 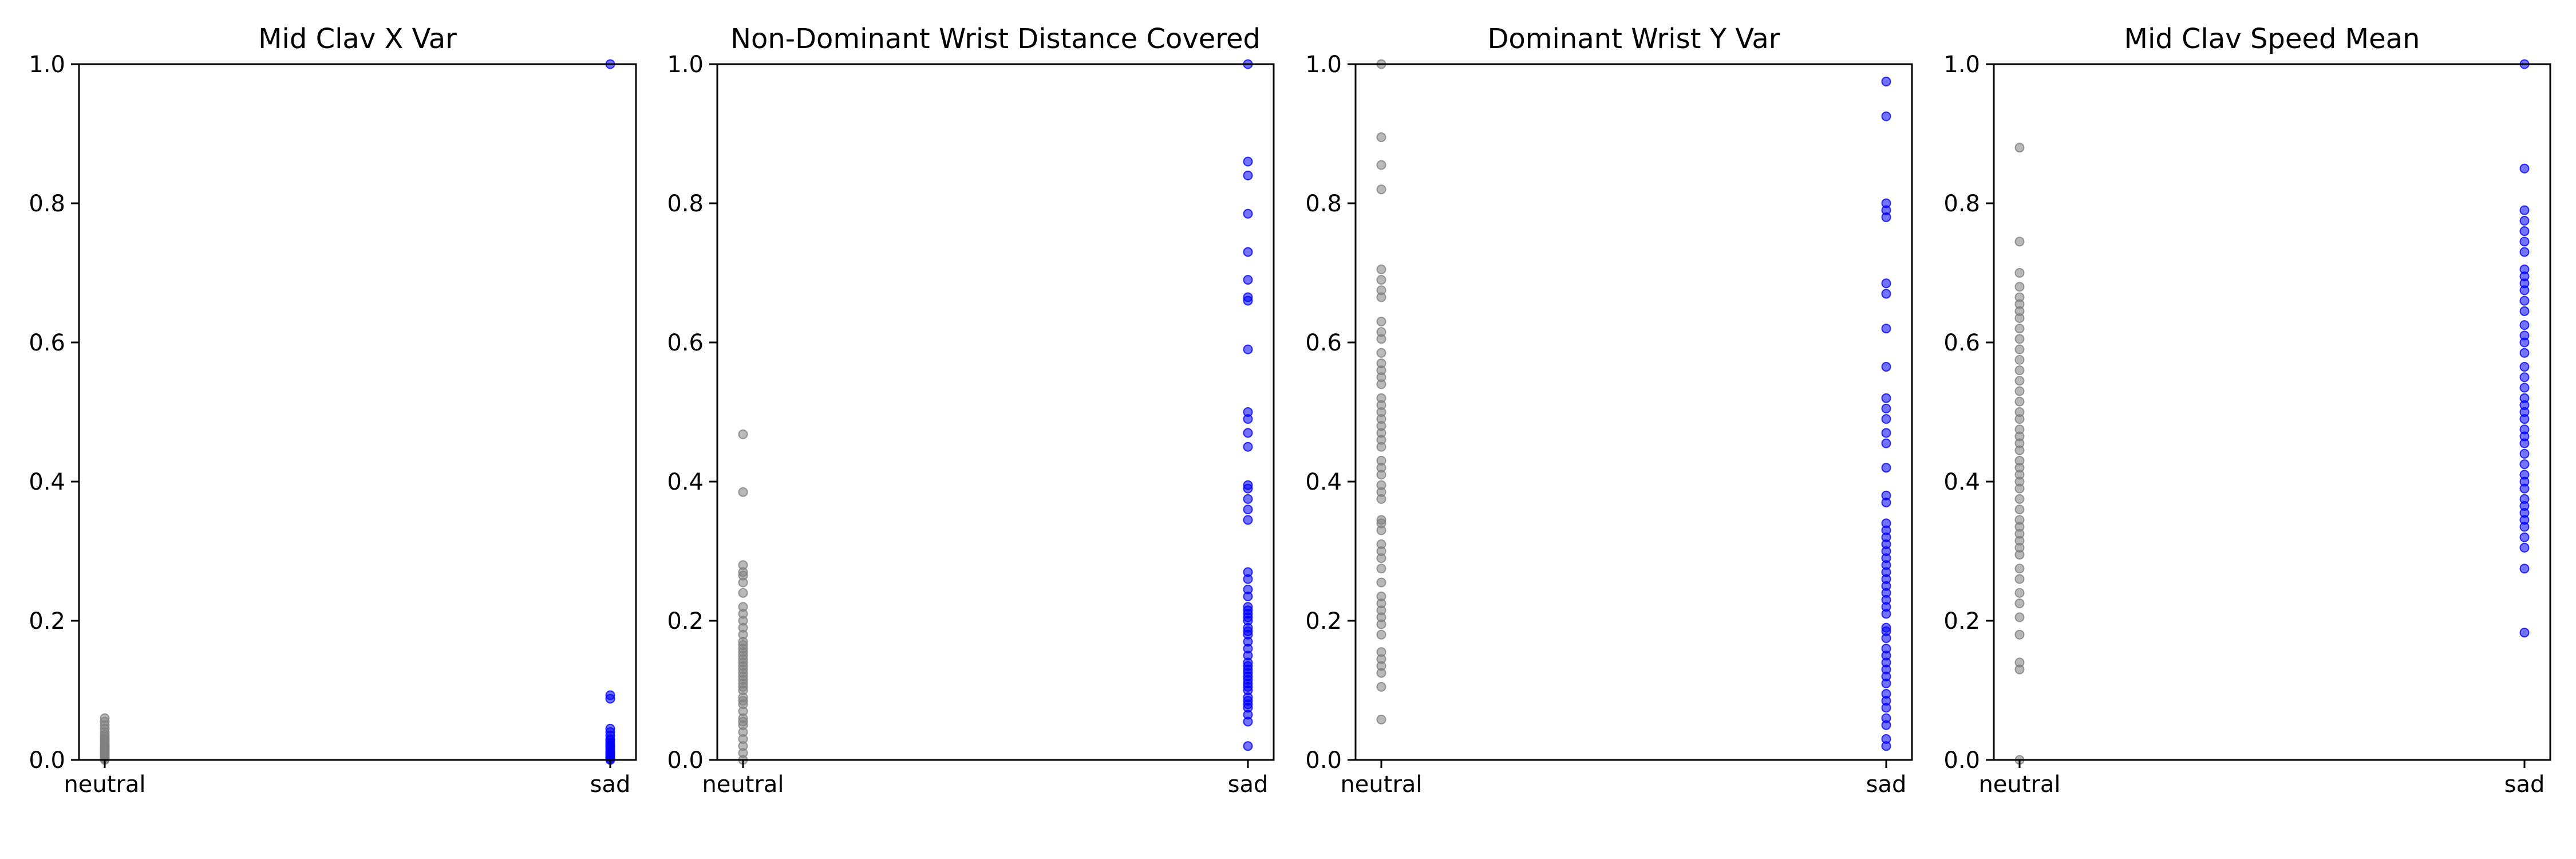 What do you see at coordinates (685, 65) in the screenshot?
I see `y-tick-label: 1.0` at bounding box center [685, 65].